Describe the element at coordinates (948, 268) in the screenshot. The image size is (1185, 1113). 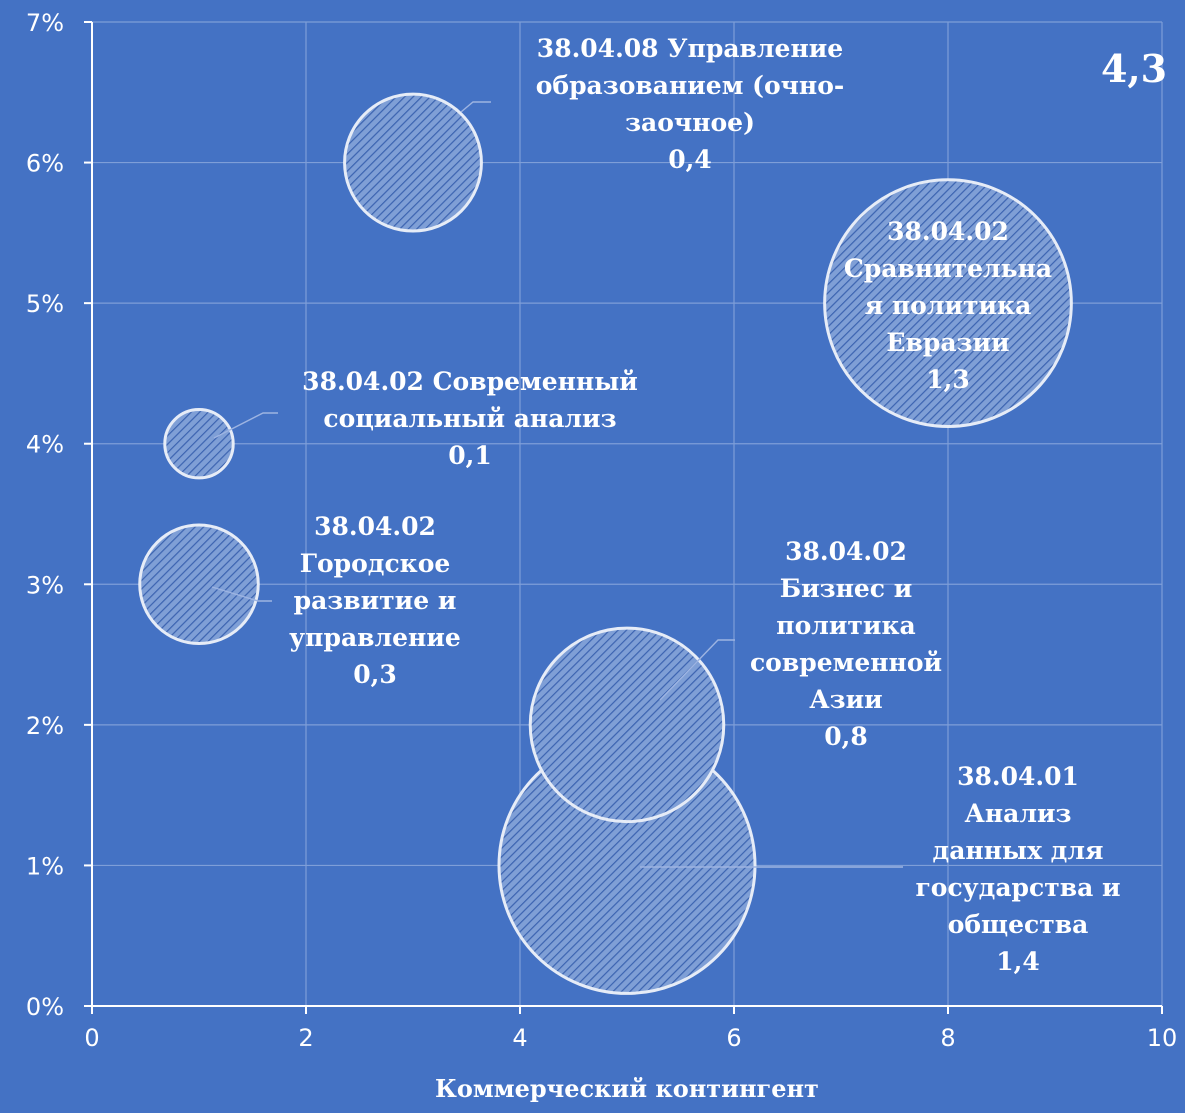
I see `bubble-label-line: Сравнительна` at that location.